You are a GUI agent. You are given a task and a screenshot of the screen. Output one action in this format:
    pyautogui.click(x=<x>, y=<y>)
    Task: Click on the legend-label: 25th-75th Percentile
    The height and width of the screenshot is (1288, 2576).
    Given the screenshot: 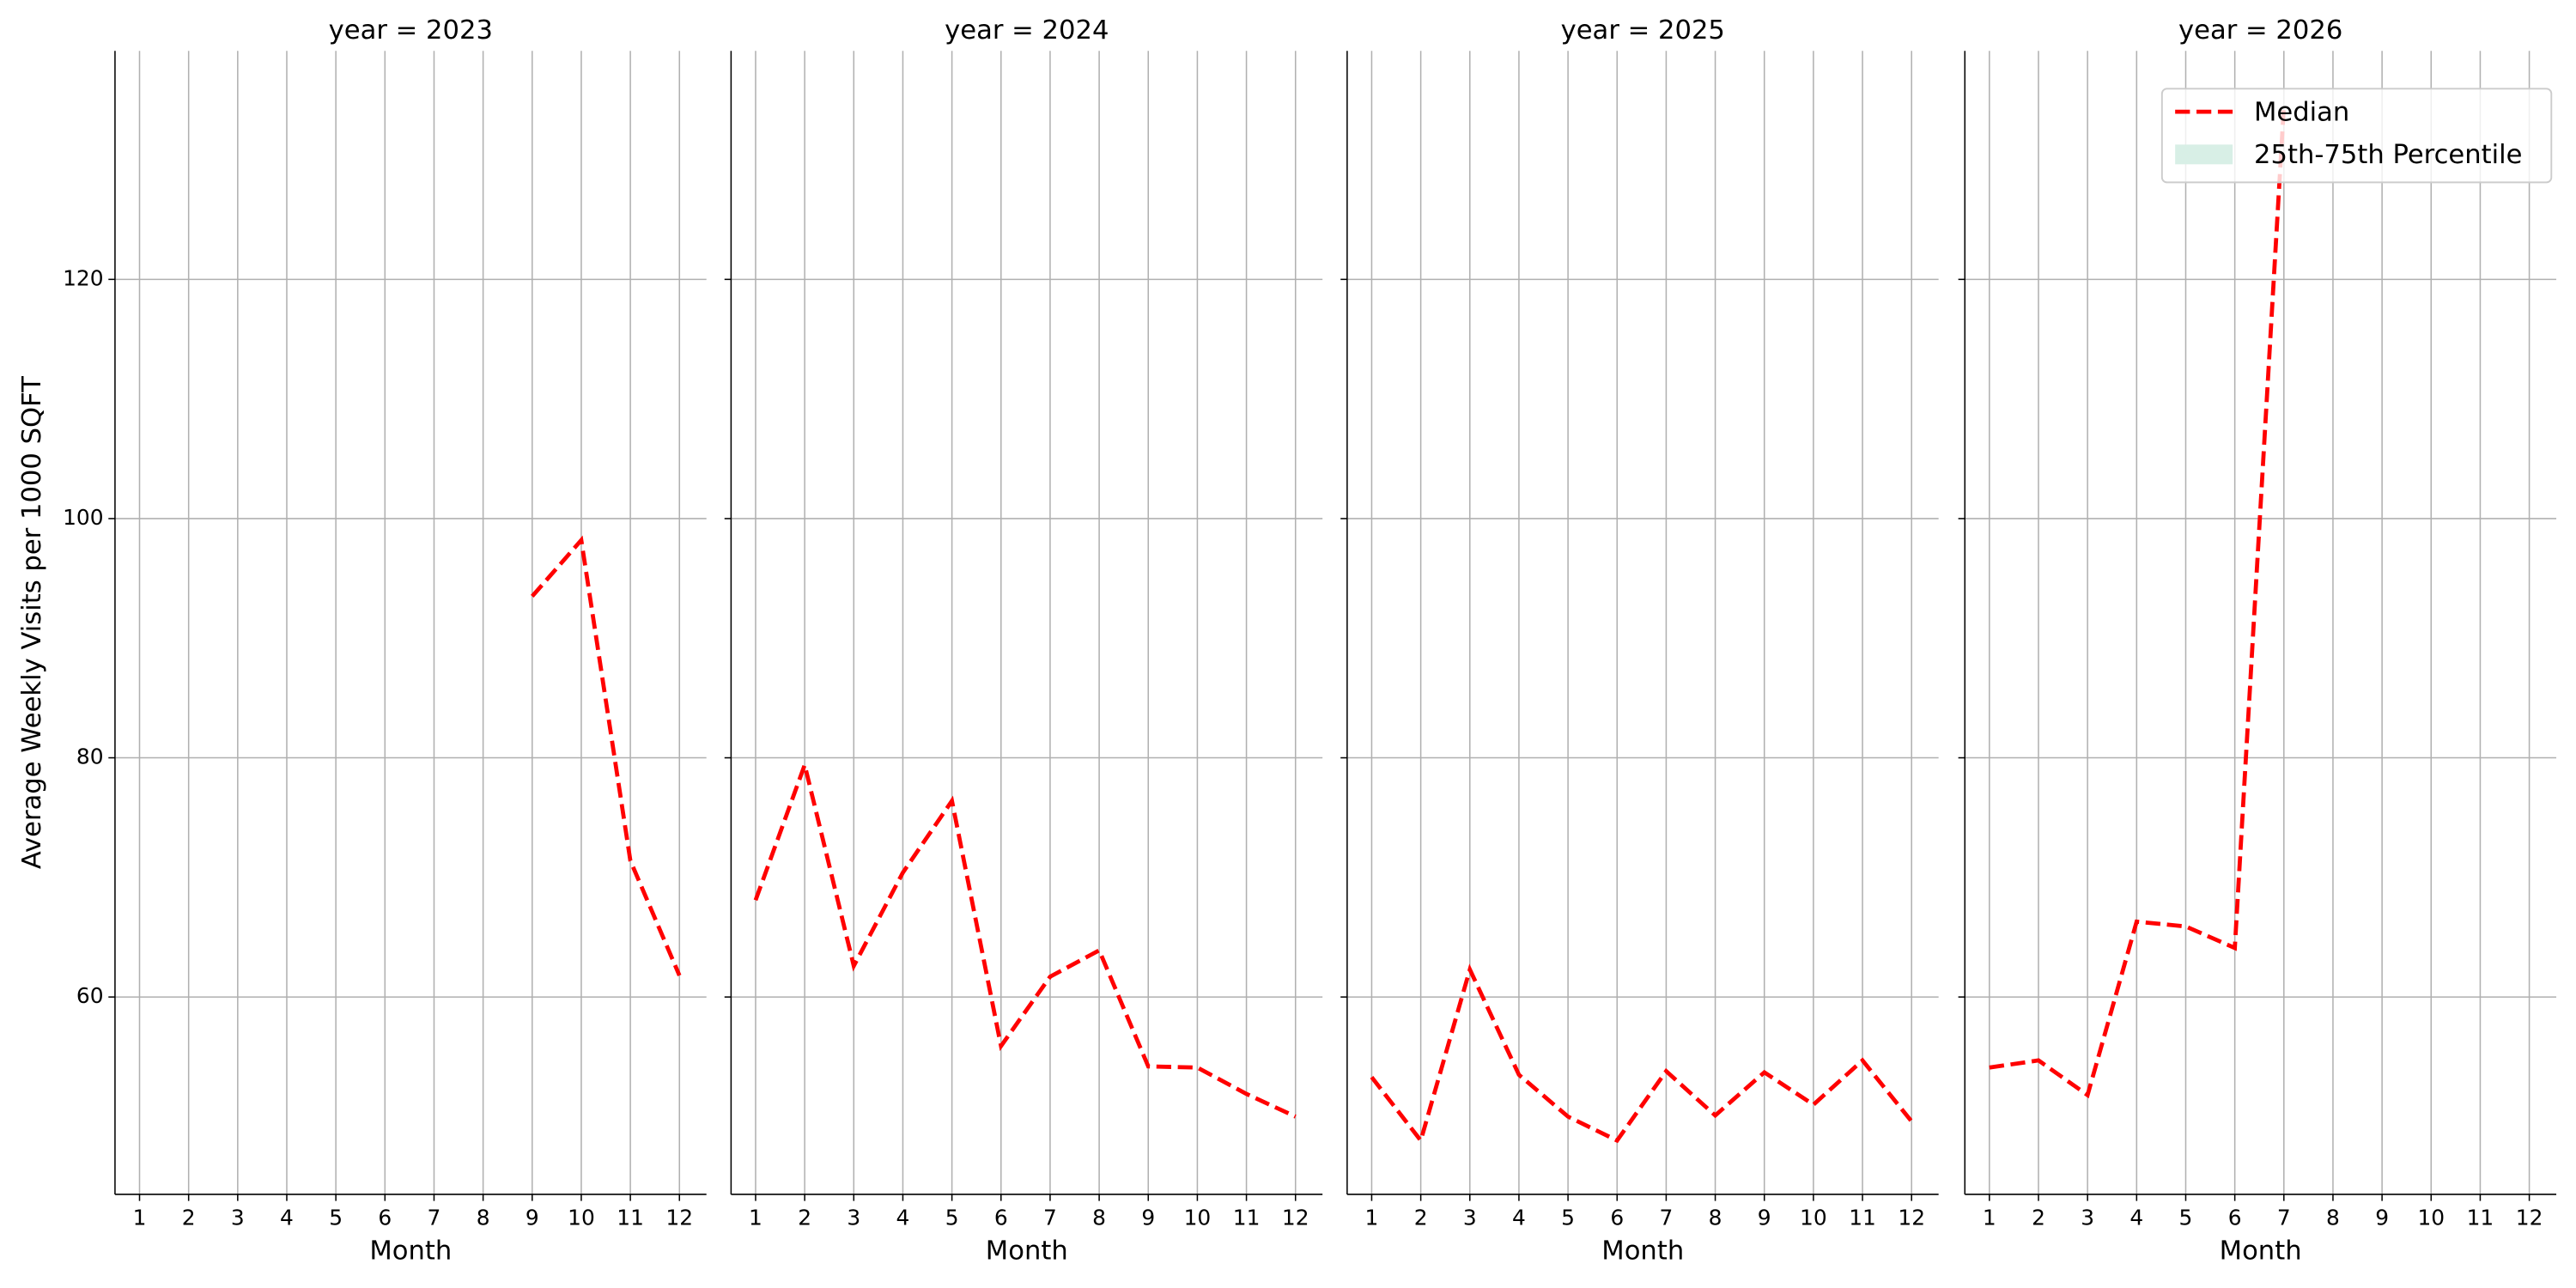 What is the action you would take?
    pyautogui.click(x=2389, y=155)
    